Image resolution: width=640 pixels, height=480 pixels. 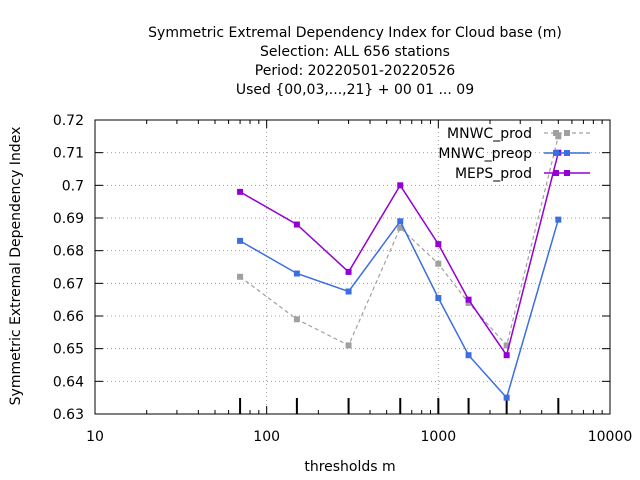 I want to click on y-tick-label: 0.66, so click(x=68, y=317).